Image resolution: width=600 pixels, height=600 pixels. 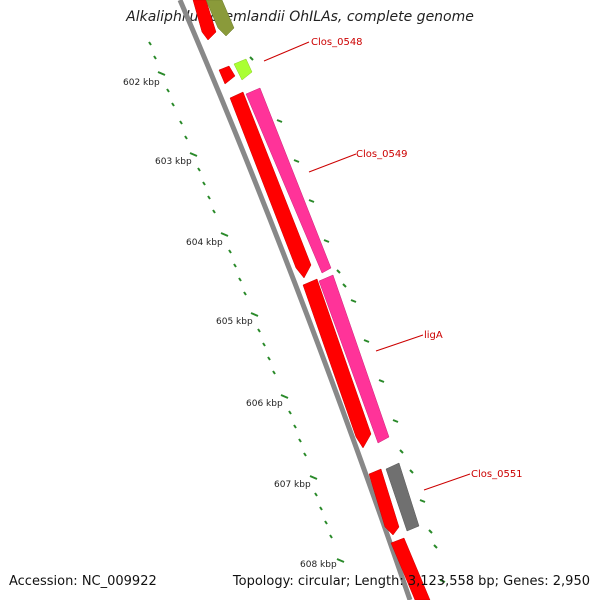 What do you see at coordinates (243, 69) in the screenshot?
I see `gene-feature-clos0548` at bounding box center [243, 69].